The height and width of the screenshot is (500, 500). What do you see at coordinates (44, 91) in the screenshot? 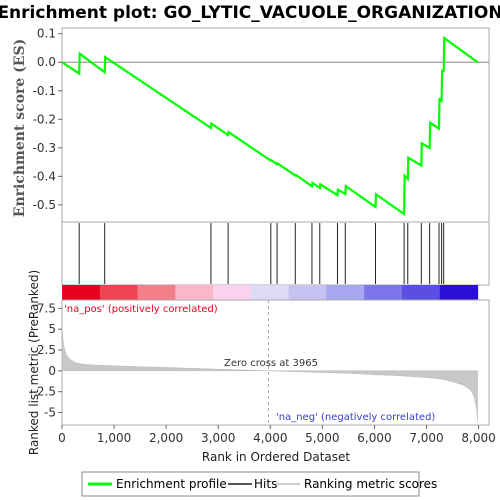
I see `es-tick-label: -0.1` at bounding box center [44, 91].